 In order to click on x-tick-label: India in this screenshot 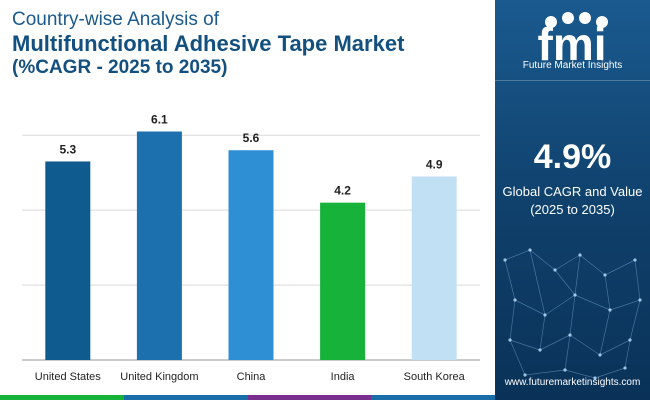, I will do `click(343, 377)`.